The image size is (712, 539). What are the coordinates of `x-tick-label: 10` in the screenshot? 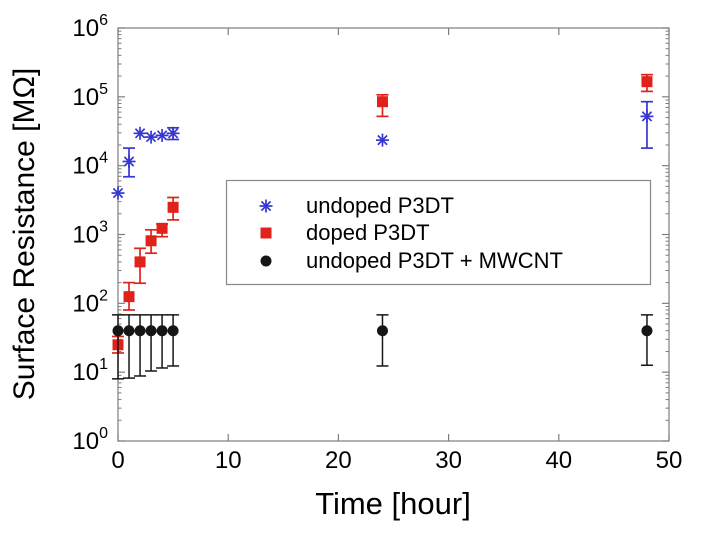 It's located at (228, 460).